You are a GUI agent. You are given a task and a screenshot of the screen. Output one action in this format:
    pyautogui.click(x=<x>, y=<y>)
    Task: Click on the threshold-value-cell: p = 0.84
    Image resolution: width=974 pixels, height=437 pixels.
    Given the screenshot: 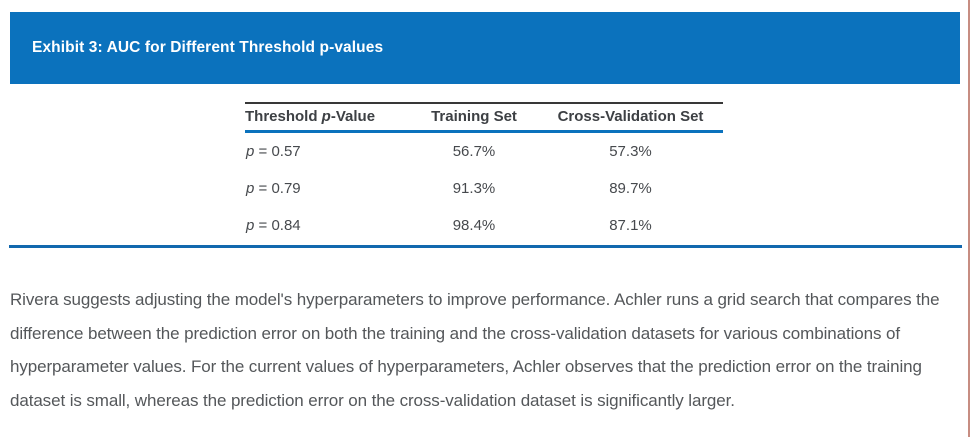 What is the action you would take?
    pyautogui.click(x=327, y=225)
    